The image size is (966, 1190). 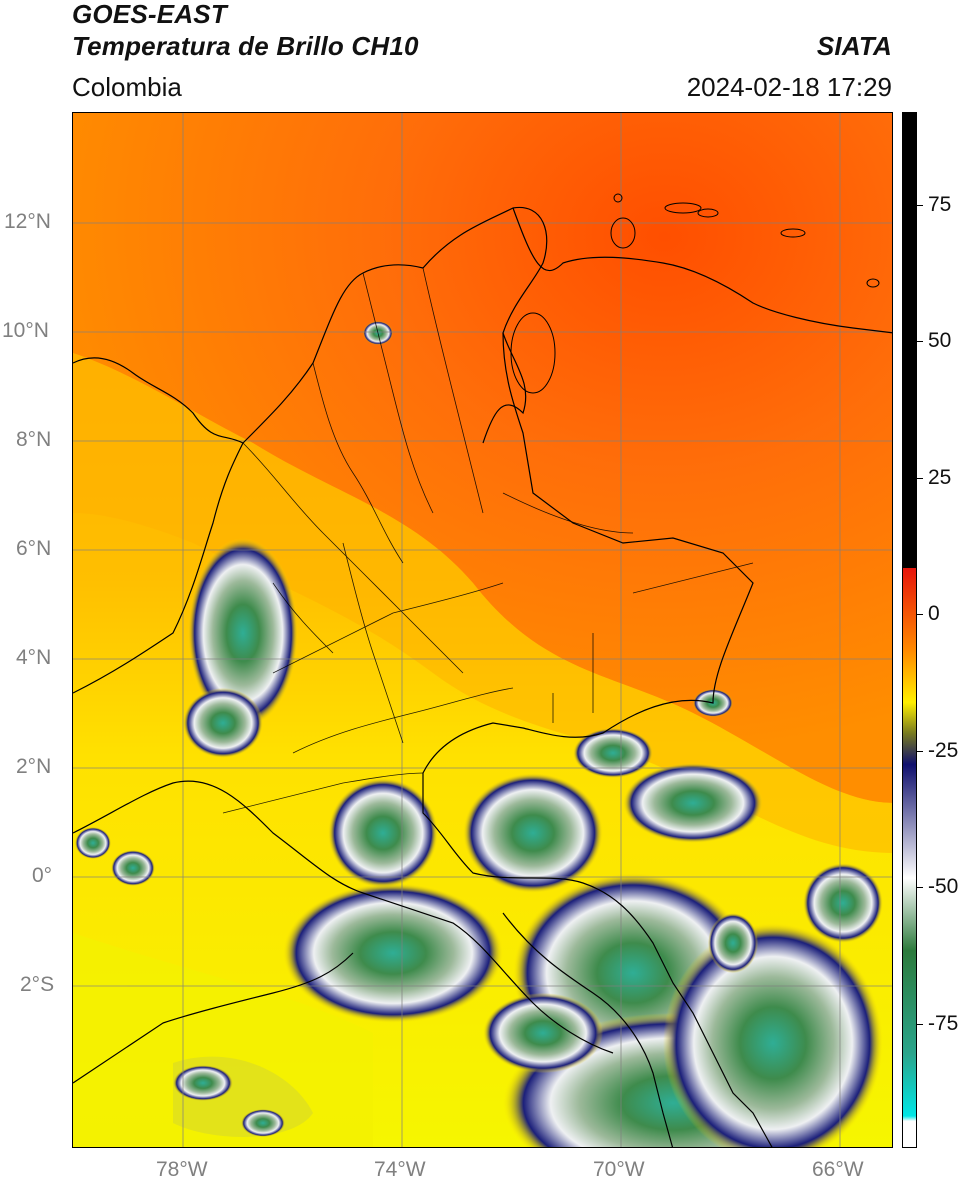 What do you see at coordinates (943, 1023) in the screenshot?
I see `colorbar-label: -75` at bounding box center [943, 1023].